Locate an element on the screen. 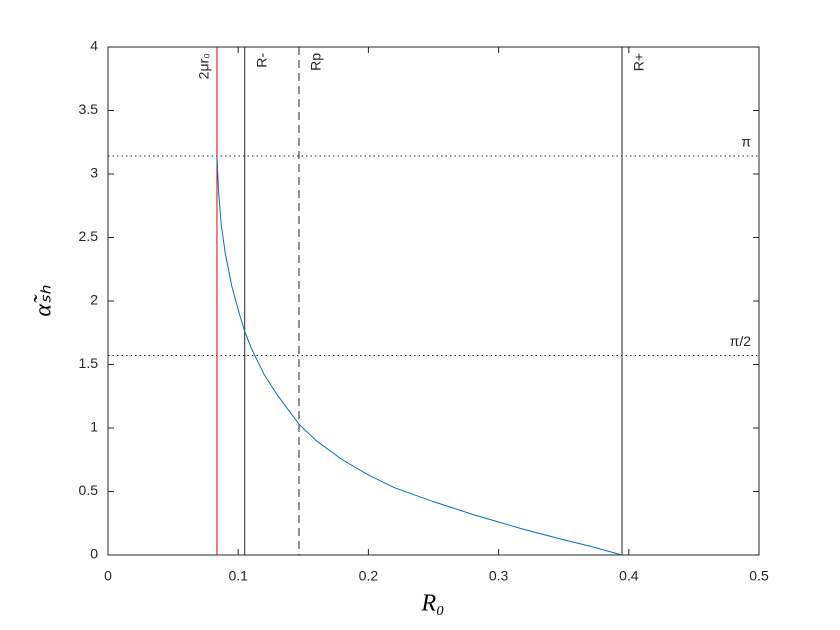 This screenshot has height=630, width=840. x-tick-label: 0.4 is located at coordinates (629, 576).